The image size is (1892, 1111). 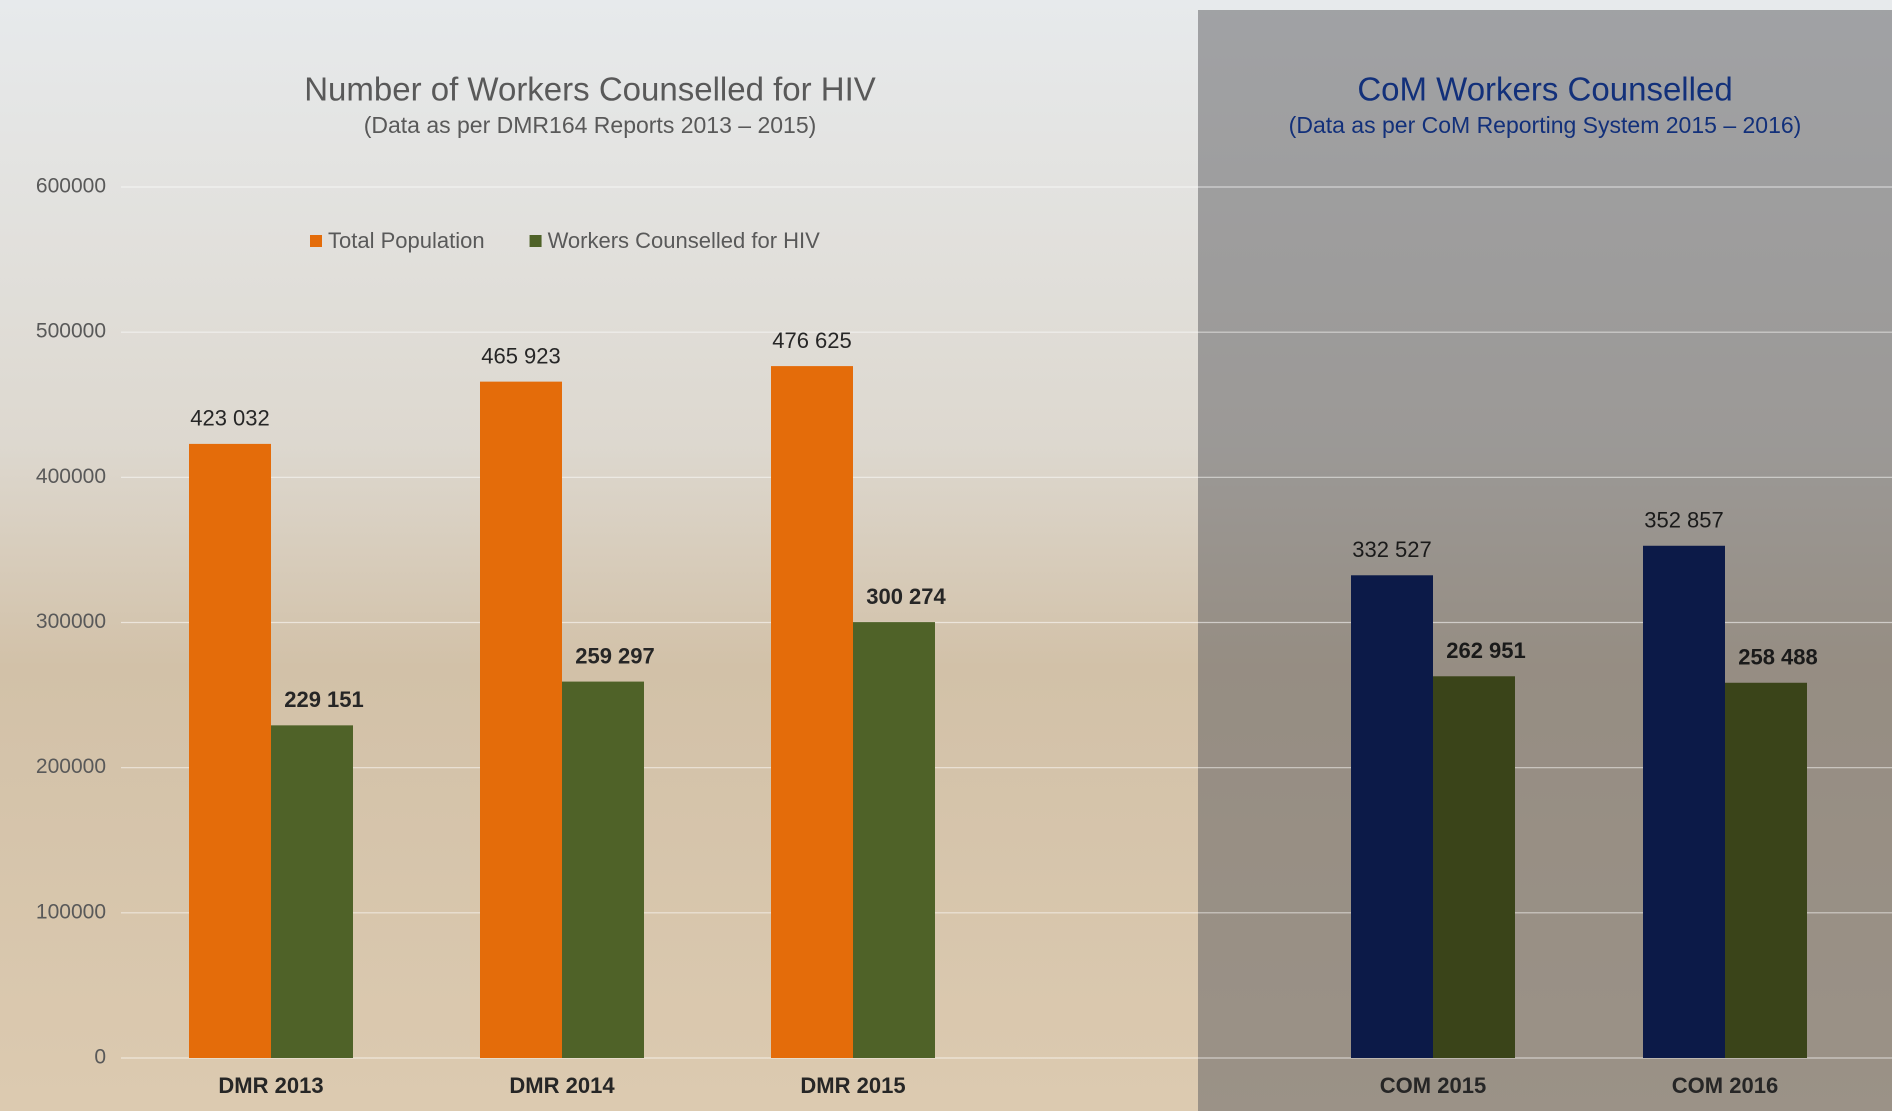 I want to click on chart-title: CoM Workers Counselled, so click(x=1544, y=89).